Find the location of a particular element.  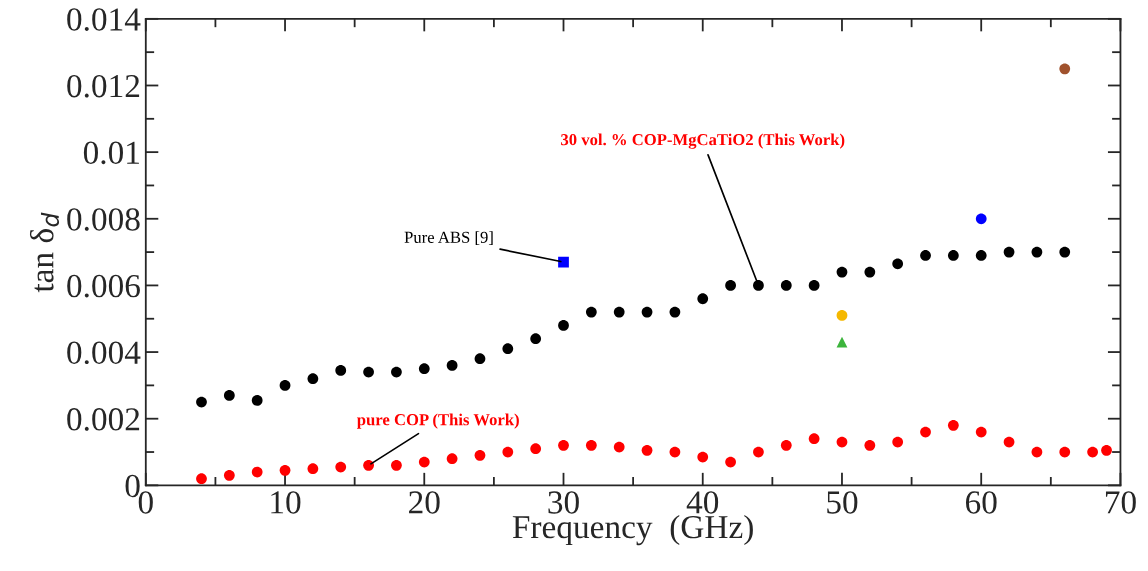

x-tick-label: 70 is located at coordinates (1120, 502).